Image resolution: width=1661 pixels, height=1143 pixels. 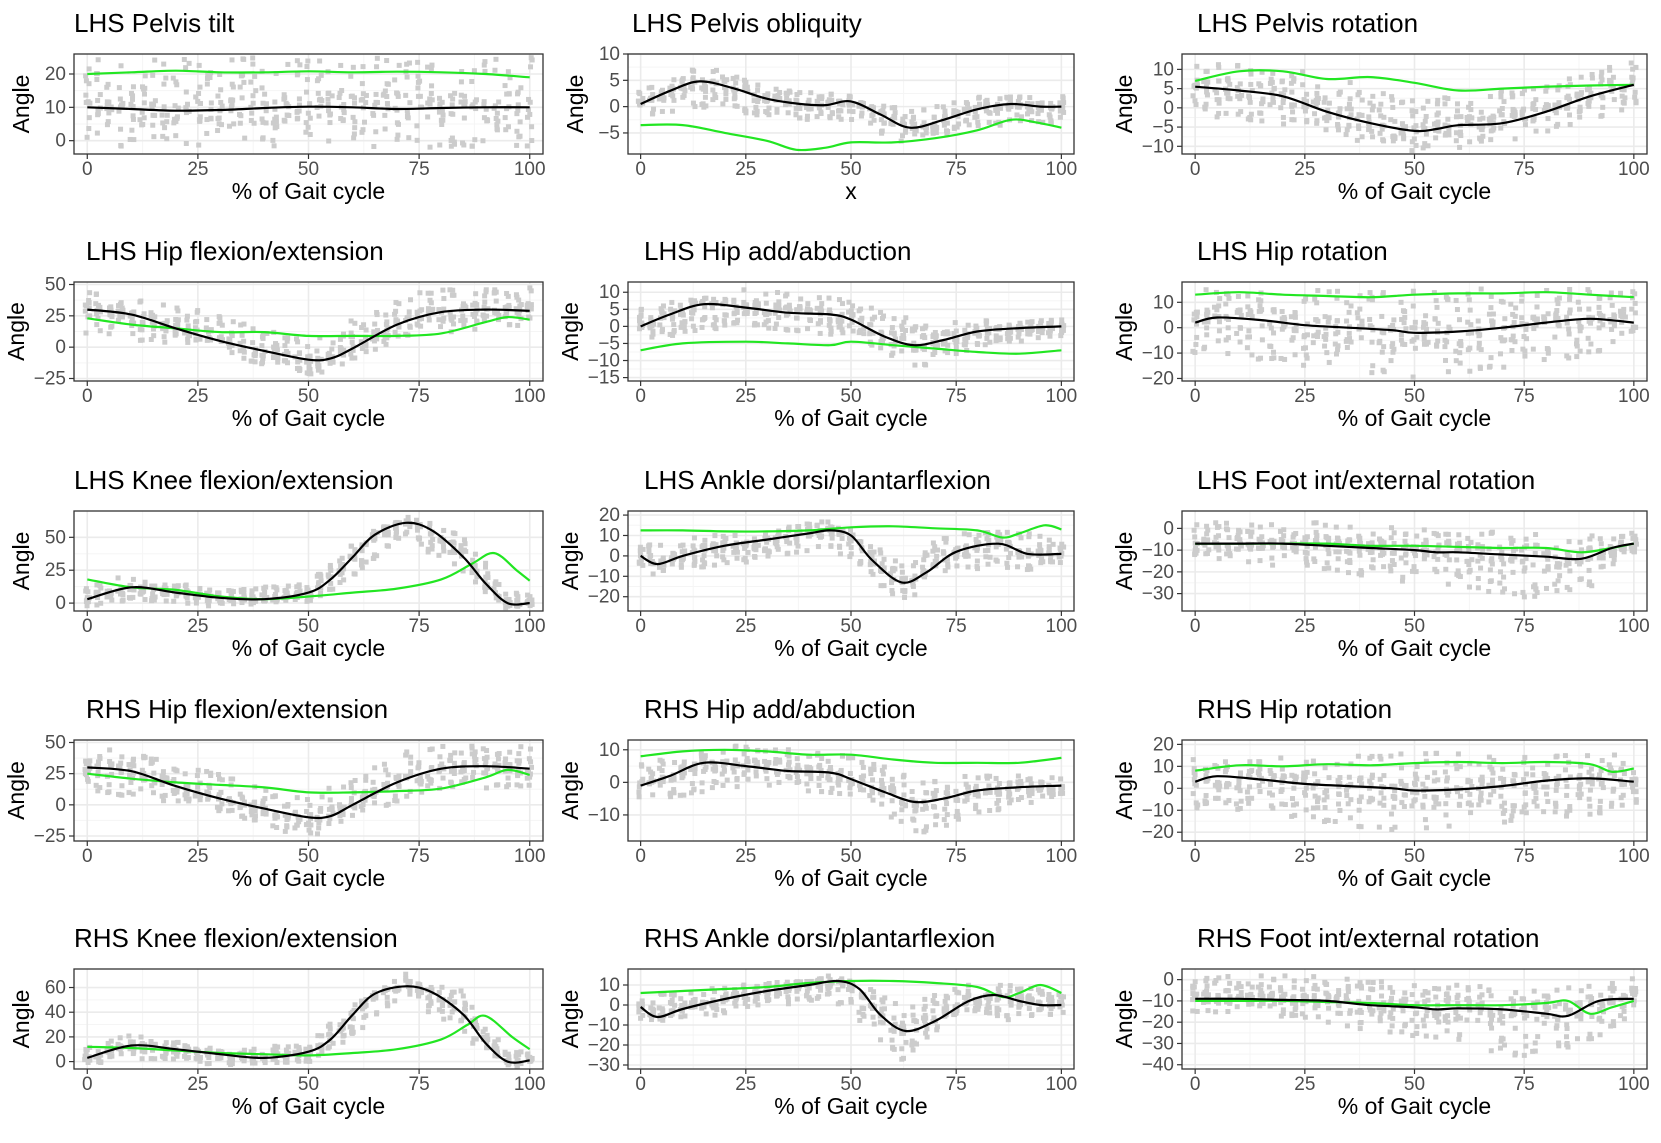 What do you see at coordinates (1304, 169) in the screenshot?
I see `x-tick-label: 25` at bounding box center [1304, 169].